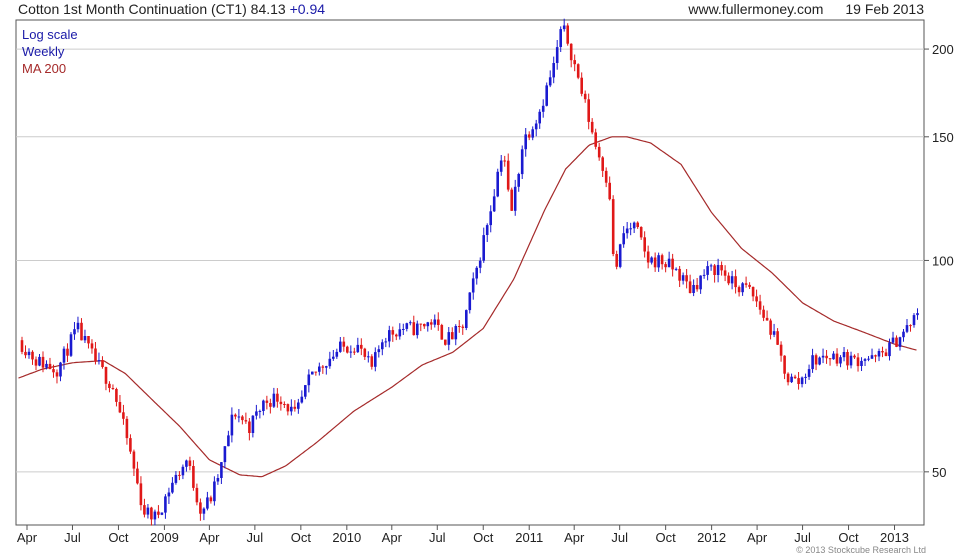 This screenshot has height=560, width=980. I want to click on x-tick-label: Jul, so click(802, 537).